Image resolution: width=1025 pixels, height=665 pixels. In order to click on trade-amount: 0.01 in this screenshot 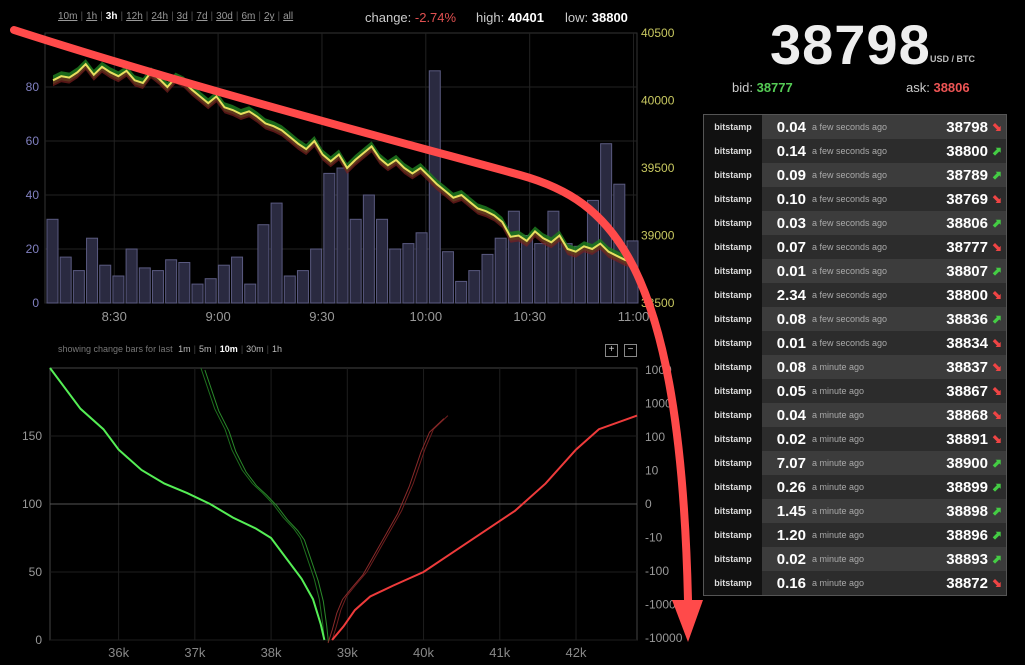, I will do `click(791, 271)`.